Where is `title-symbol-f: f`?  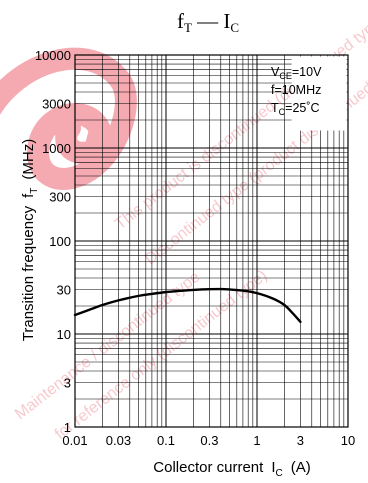 title-symbol-f: f is located at coordinates (180, 21).